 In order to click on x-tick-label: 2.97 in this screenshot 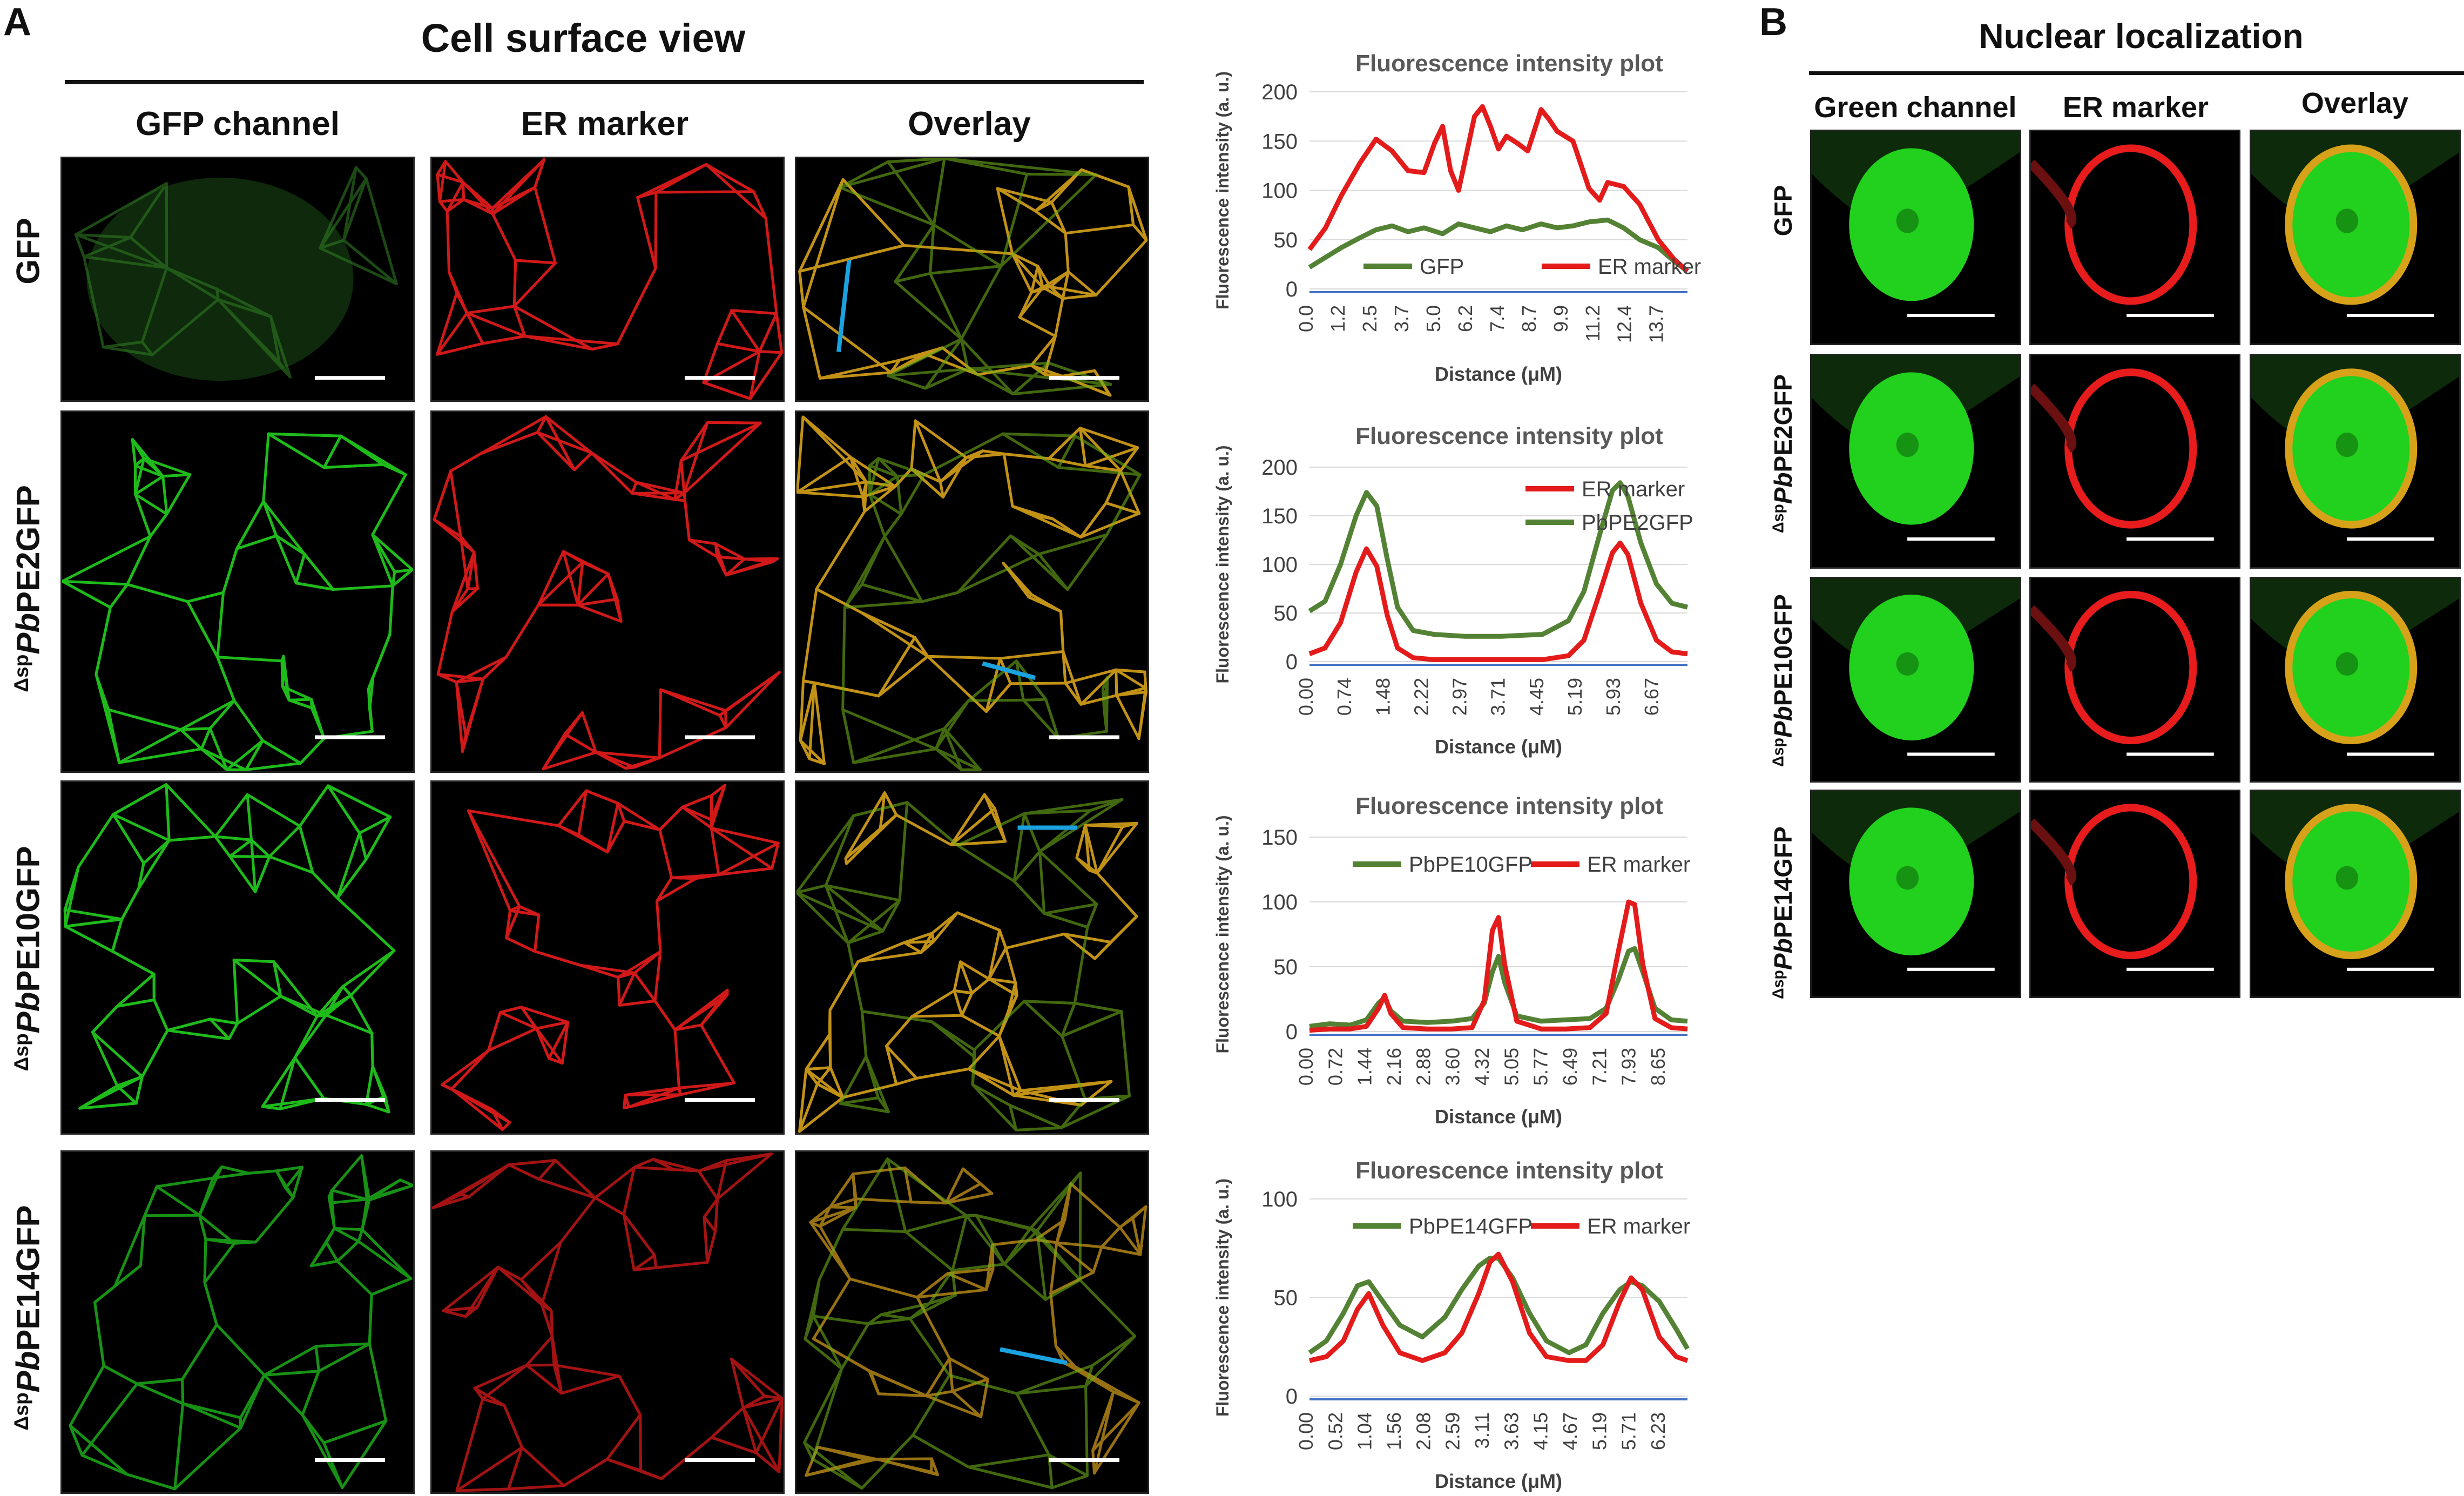, I will do `click(1460, 697)`.